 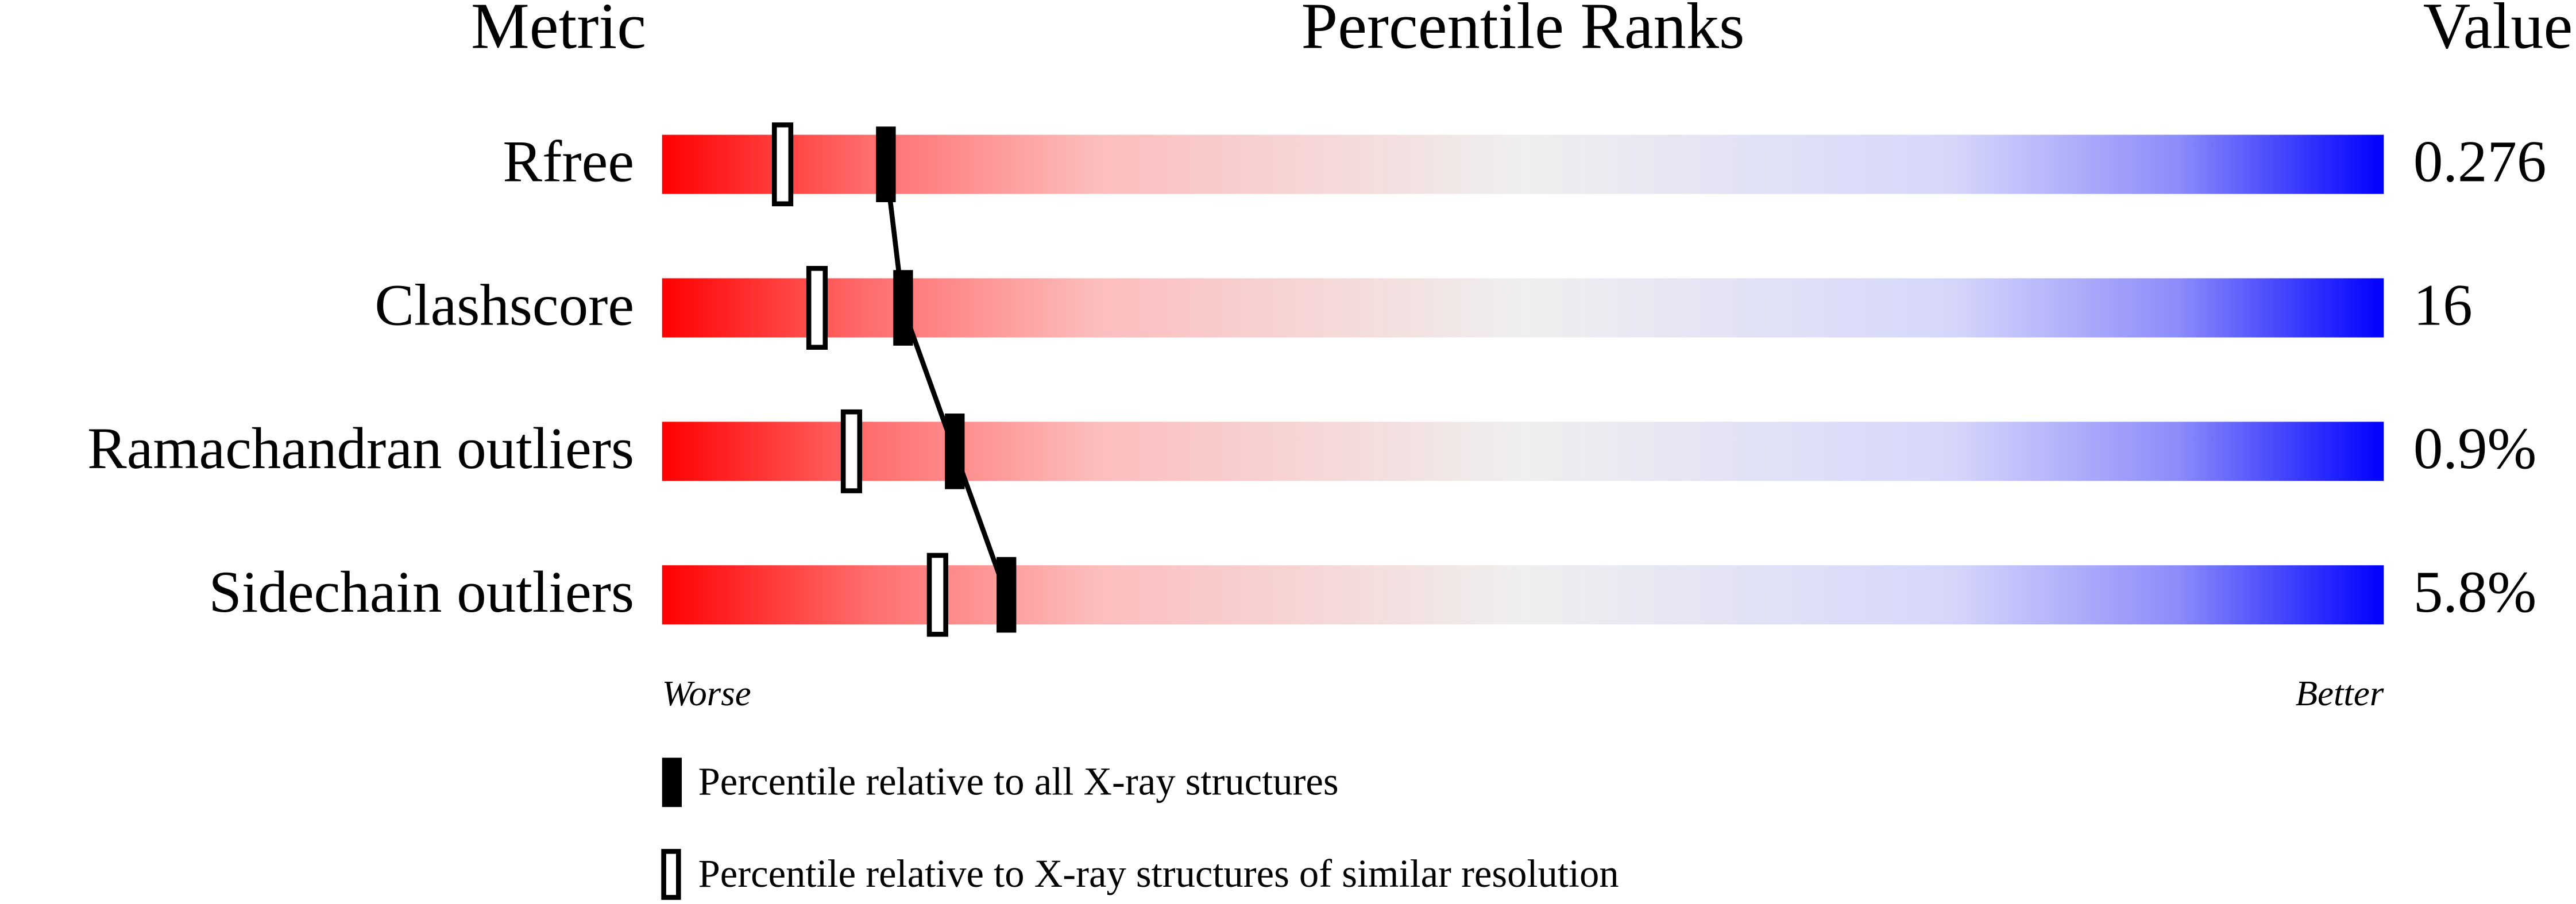 What do you see at coordinates (2498, 32) in the screenshot?
I see `column-header: Value` at bounding box center [2498, 32].